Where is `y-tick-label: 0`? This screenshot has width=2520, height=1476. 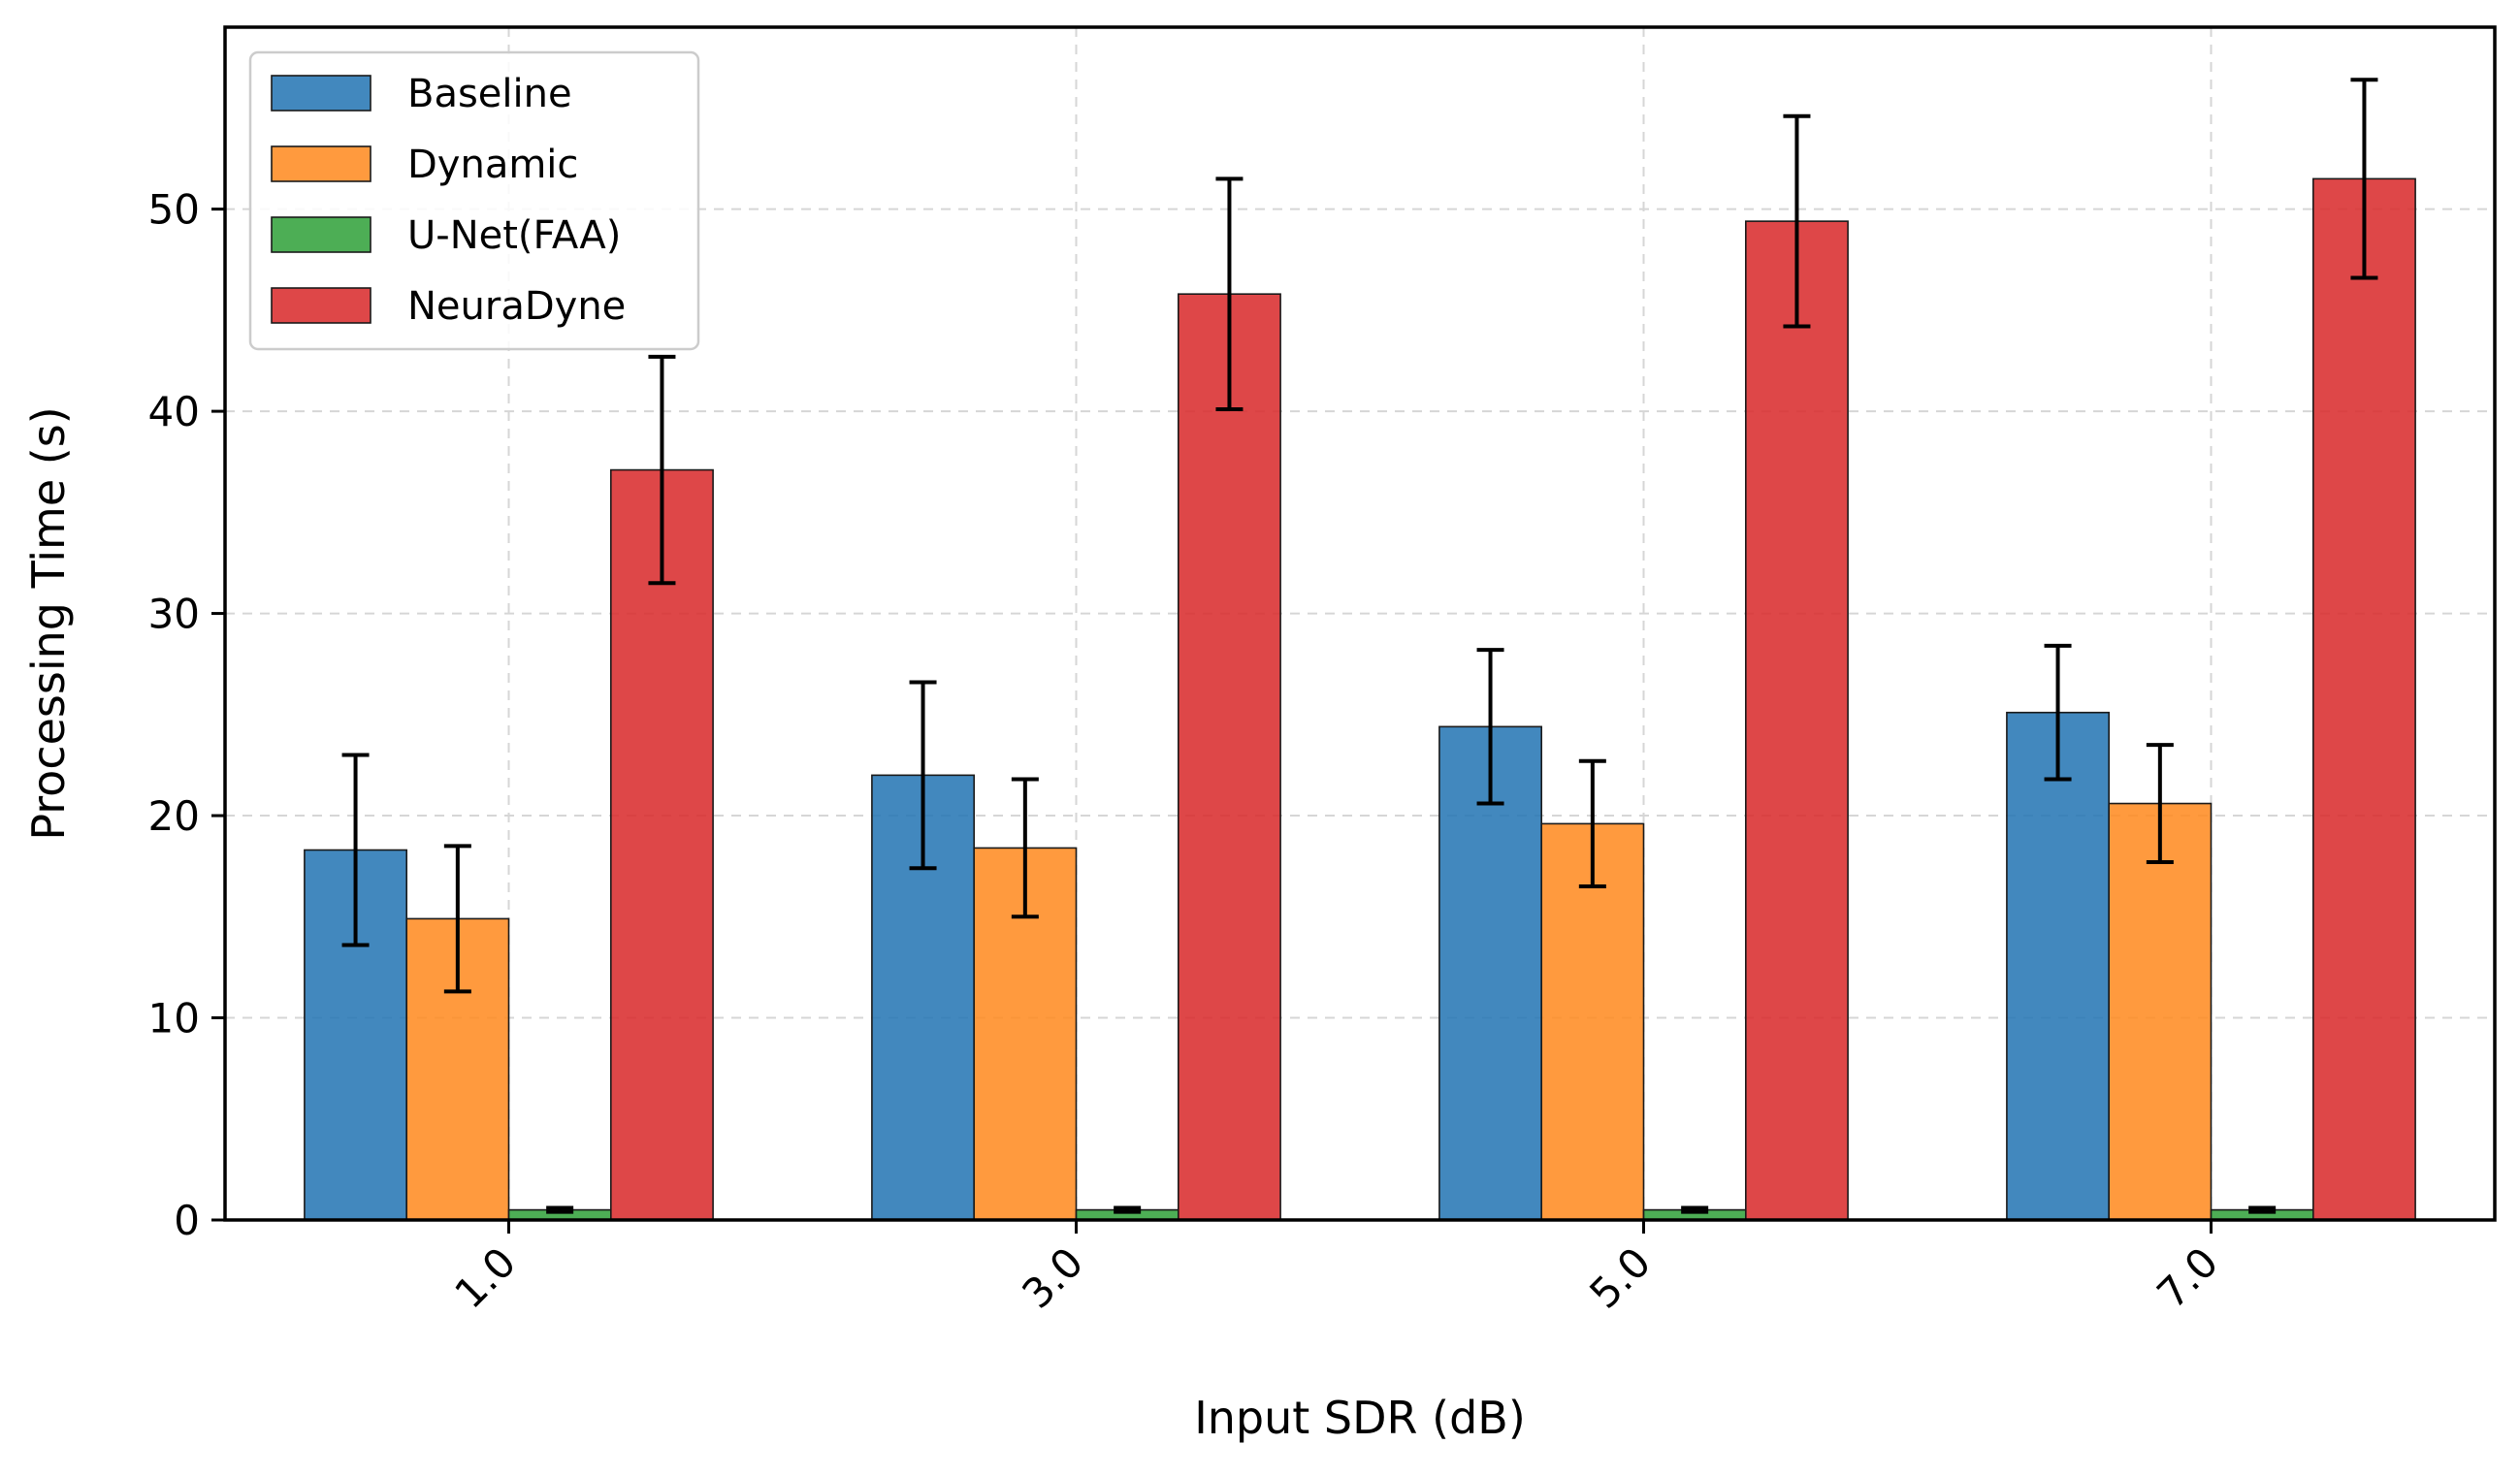 y-tick-label: 0 is located at coordinates (187, 1220).